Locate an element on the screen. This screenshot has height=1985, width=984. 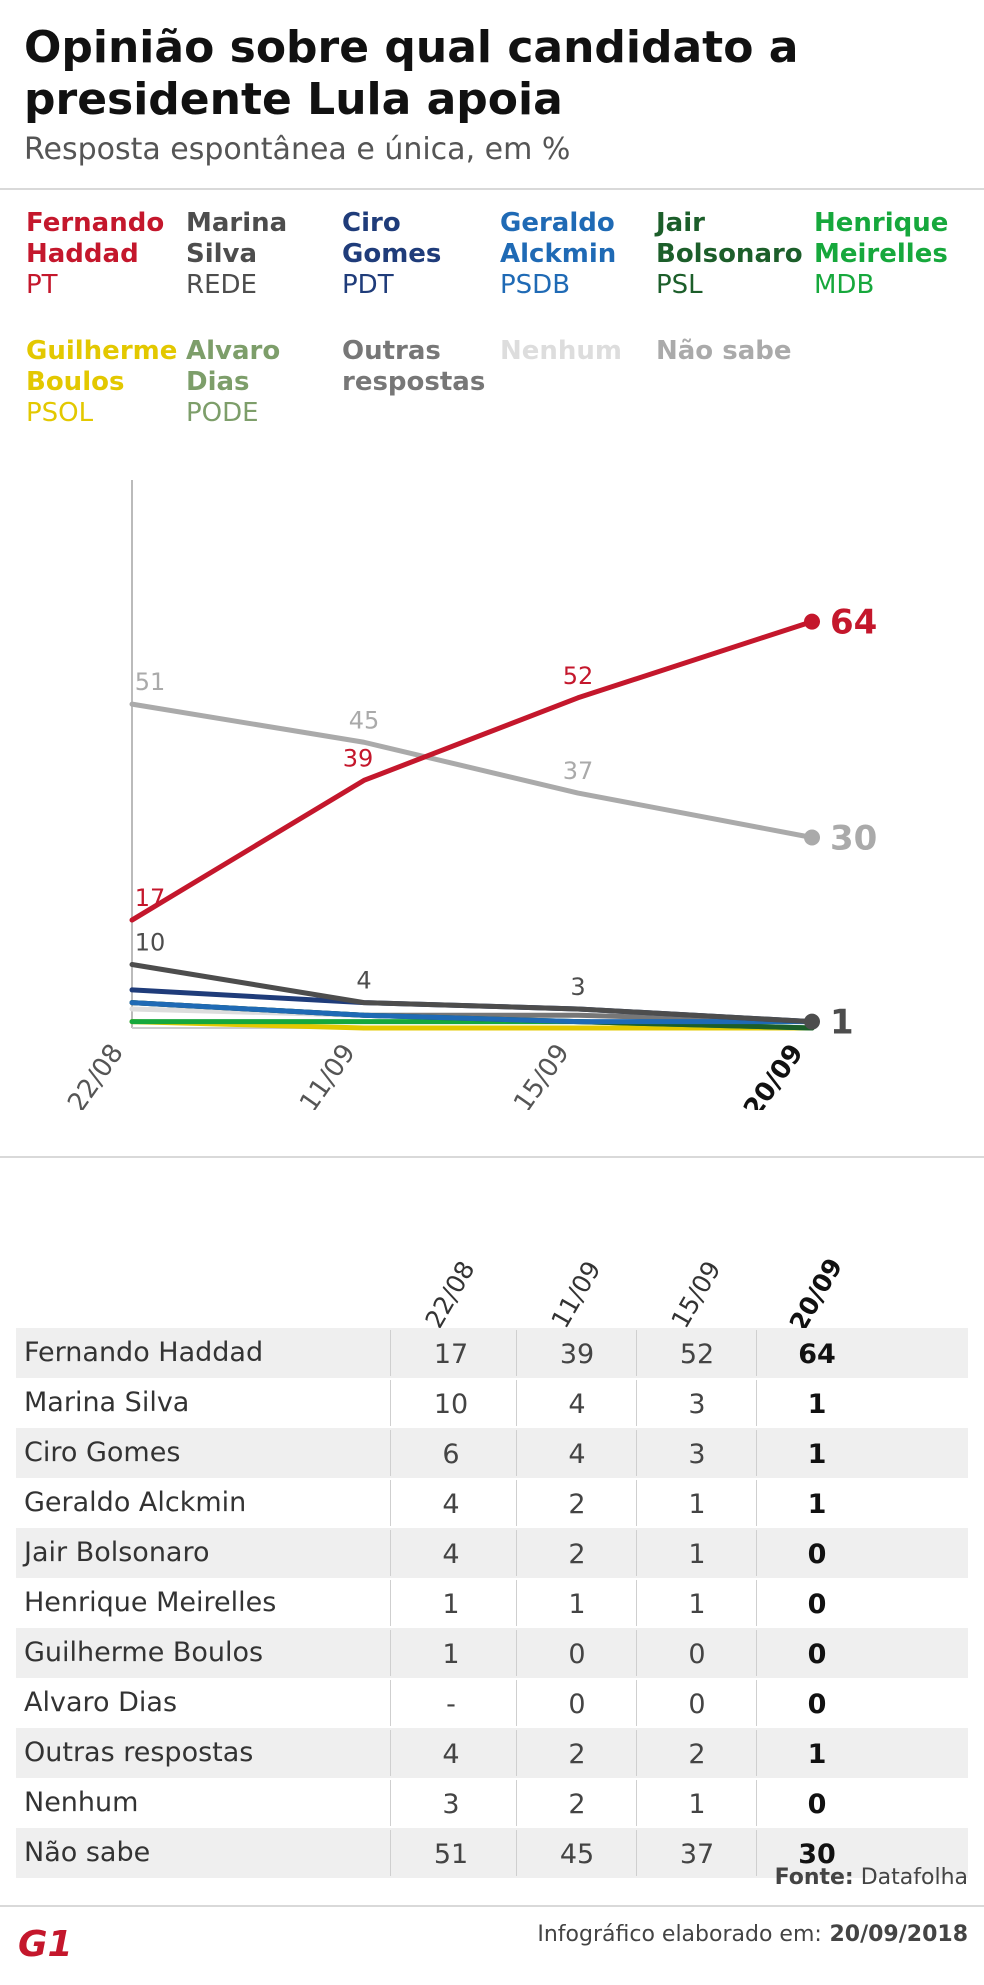
table-row: Geraldo Alckmin 4 2 1 1 is located at coordinates (492, 1503).